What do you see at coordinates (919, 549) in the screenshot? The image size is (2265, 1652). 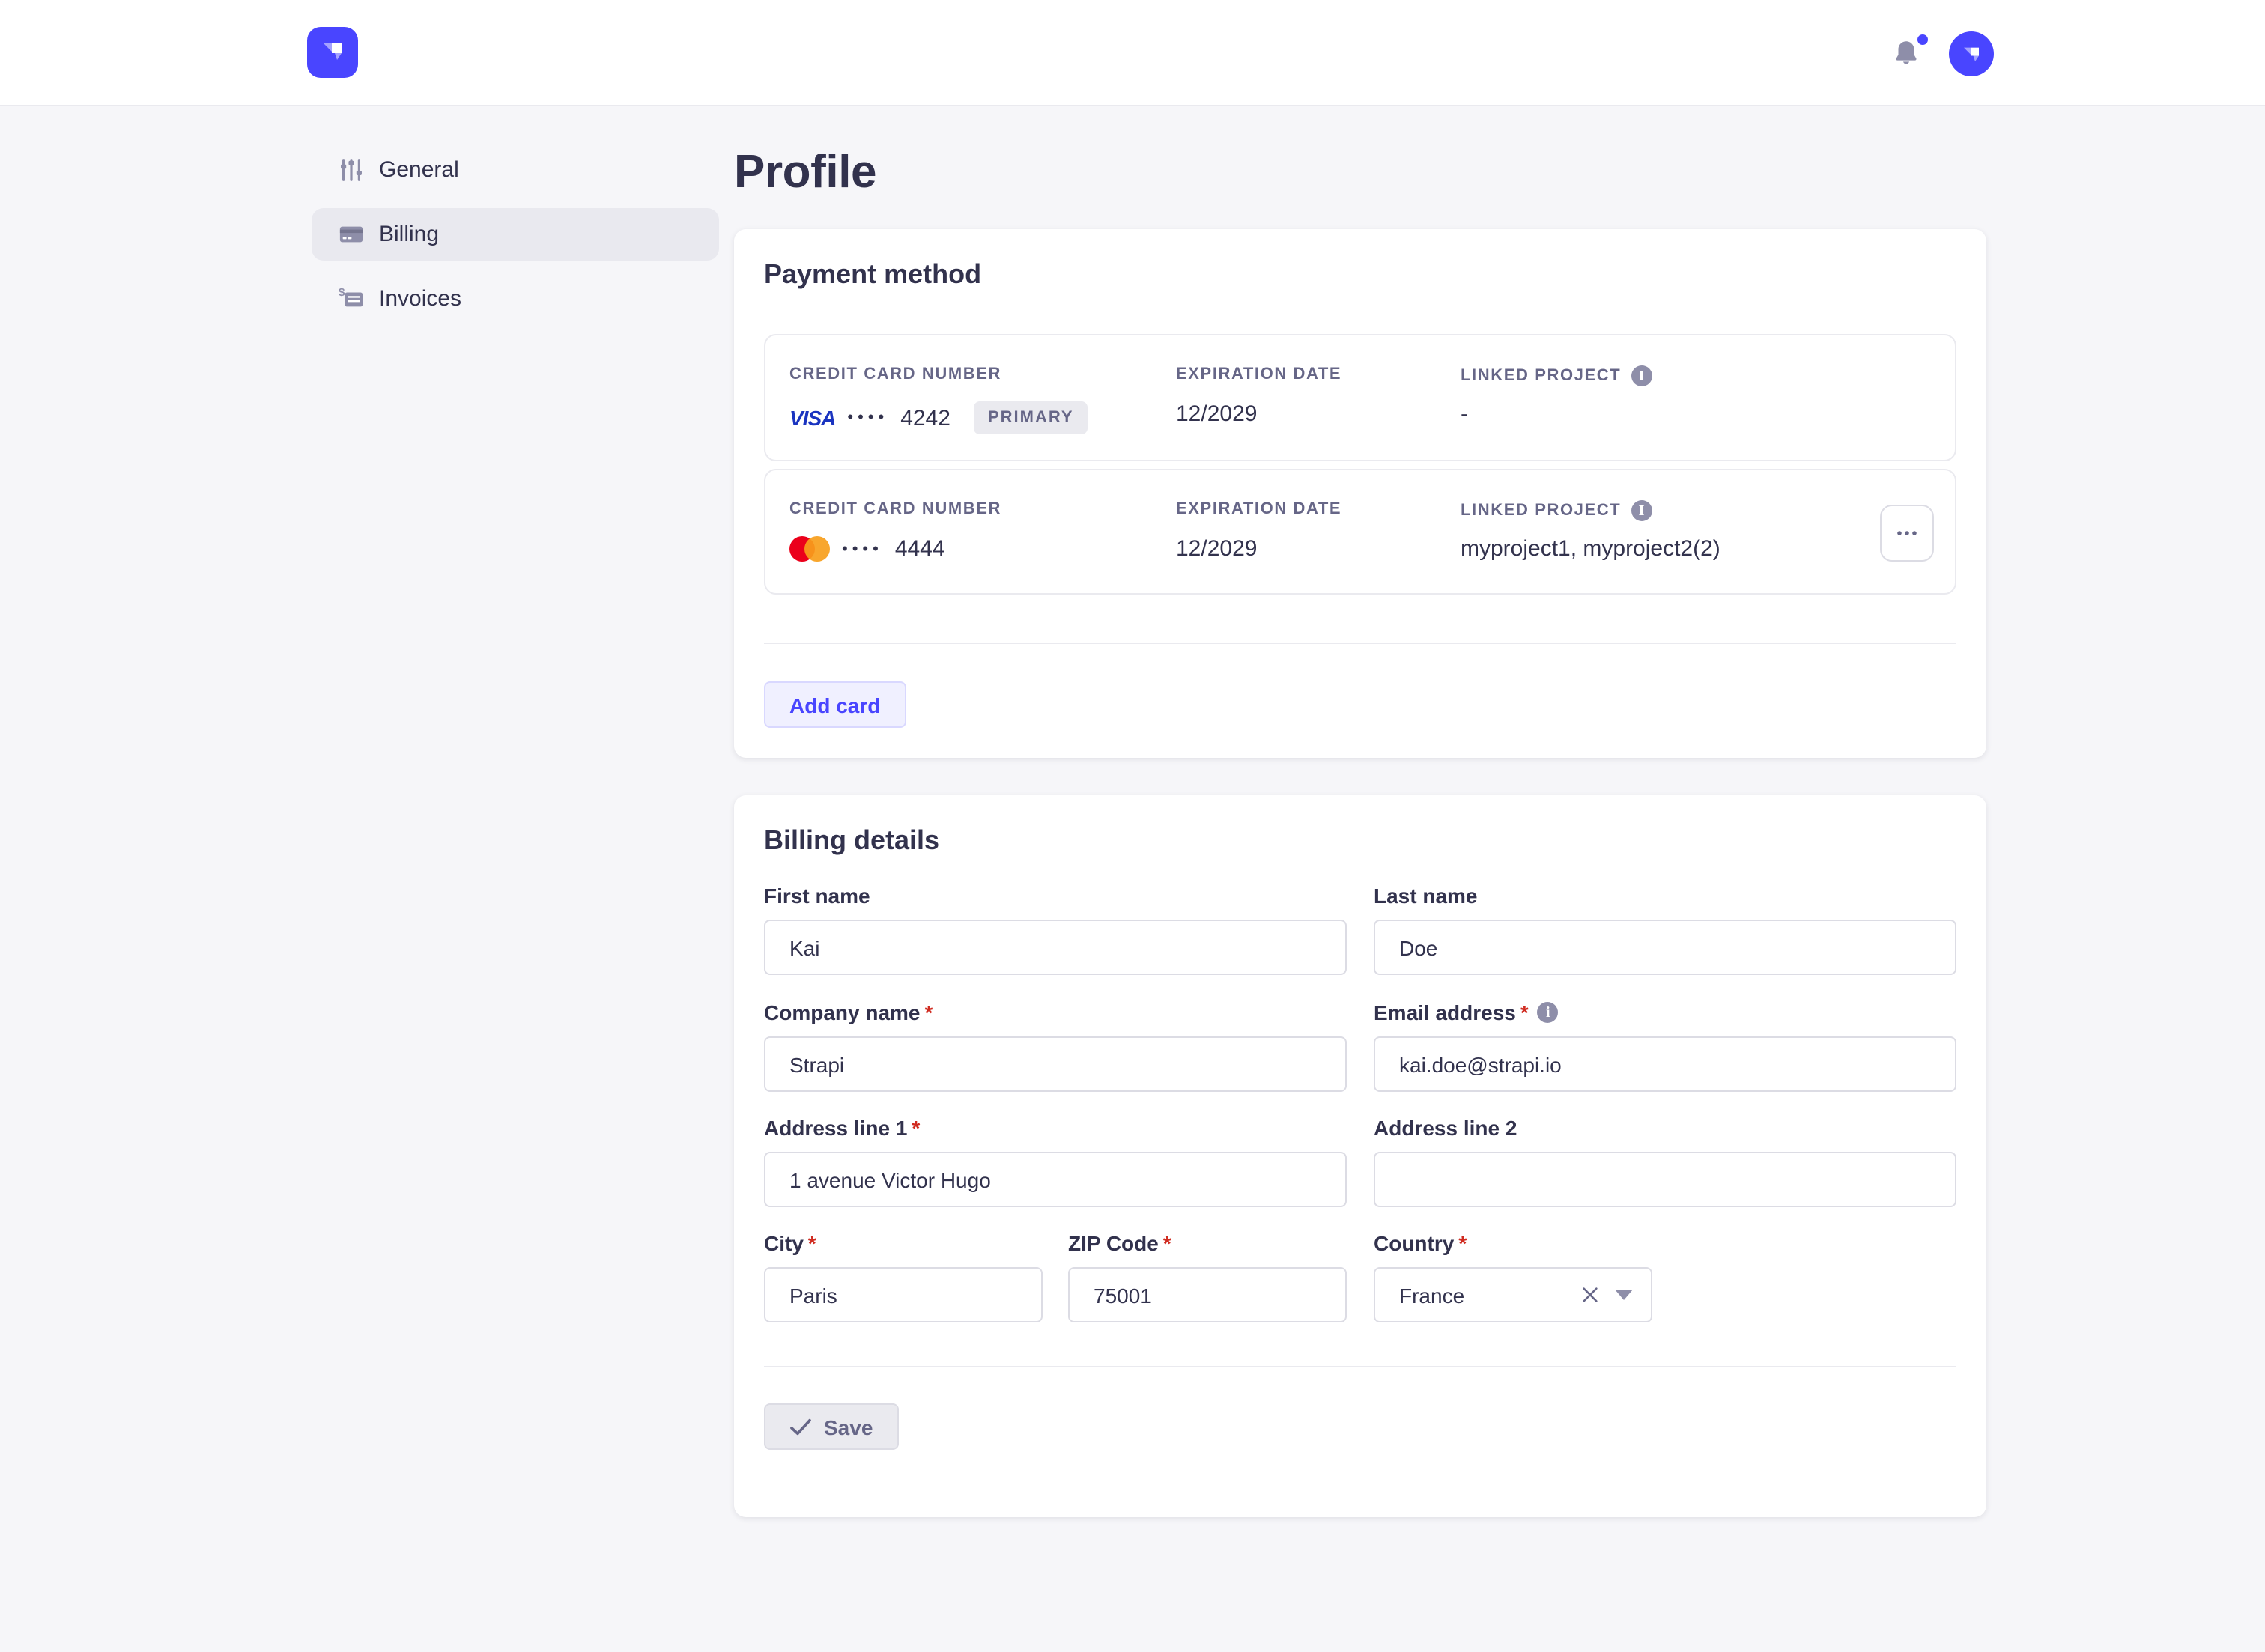 I see `card-last4: 4444` at bounding box center [919, 549].